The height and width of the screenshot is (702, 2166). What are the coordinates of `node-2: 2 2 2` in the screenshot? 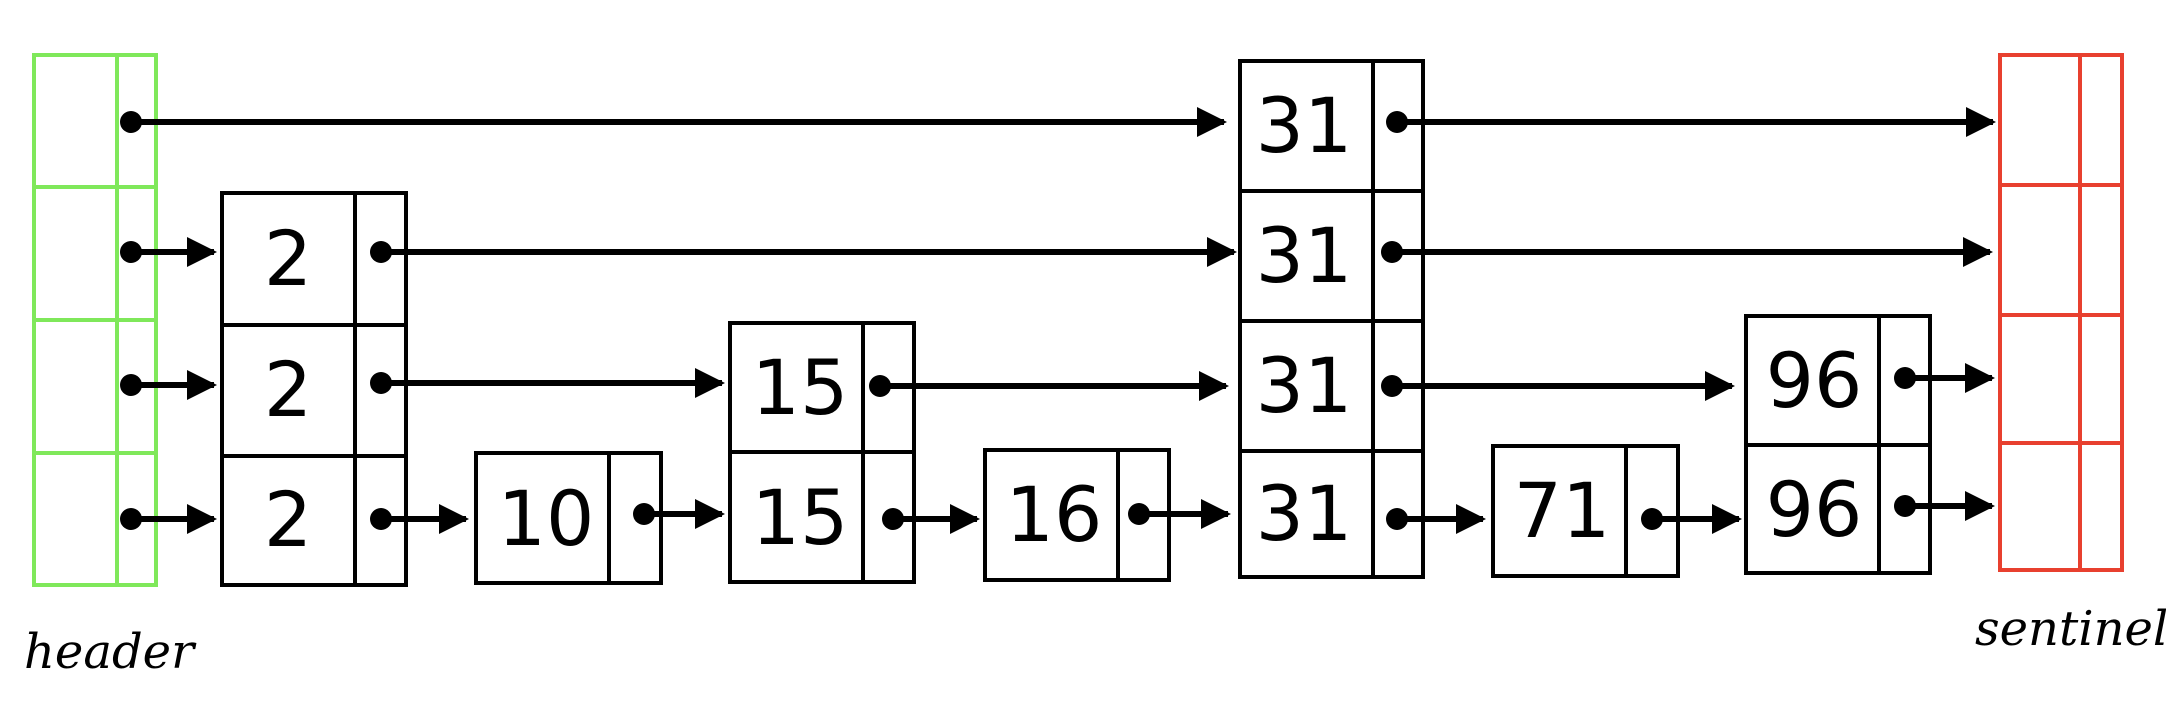 It's located at (314, 389).